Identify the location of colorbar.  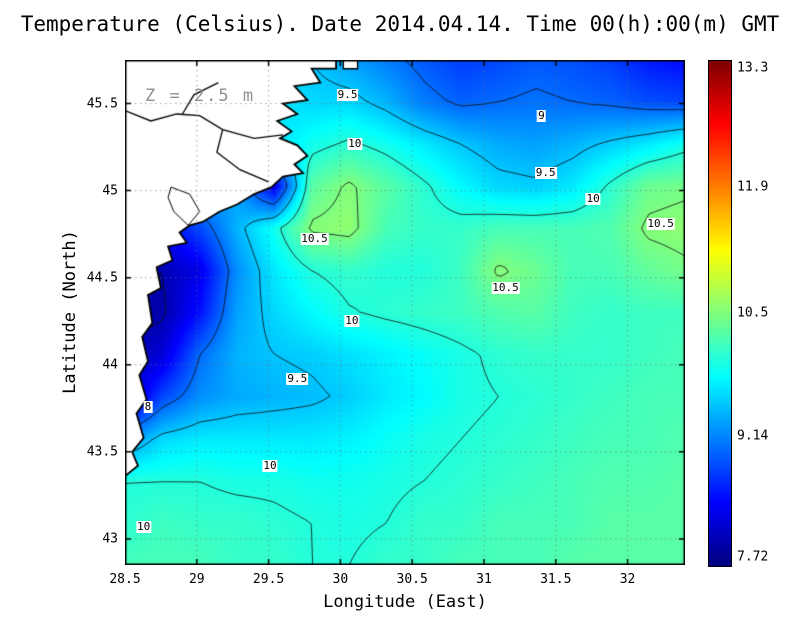
(720, 313).